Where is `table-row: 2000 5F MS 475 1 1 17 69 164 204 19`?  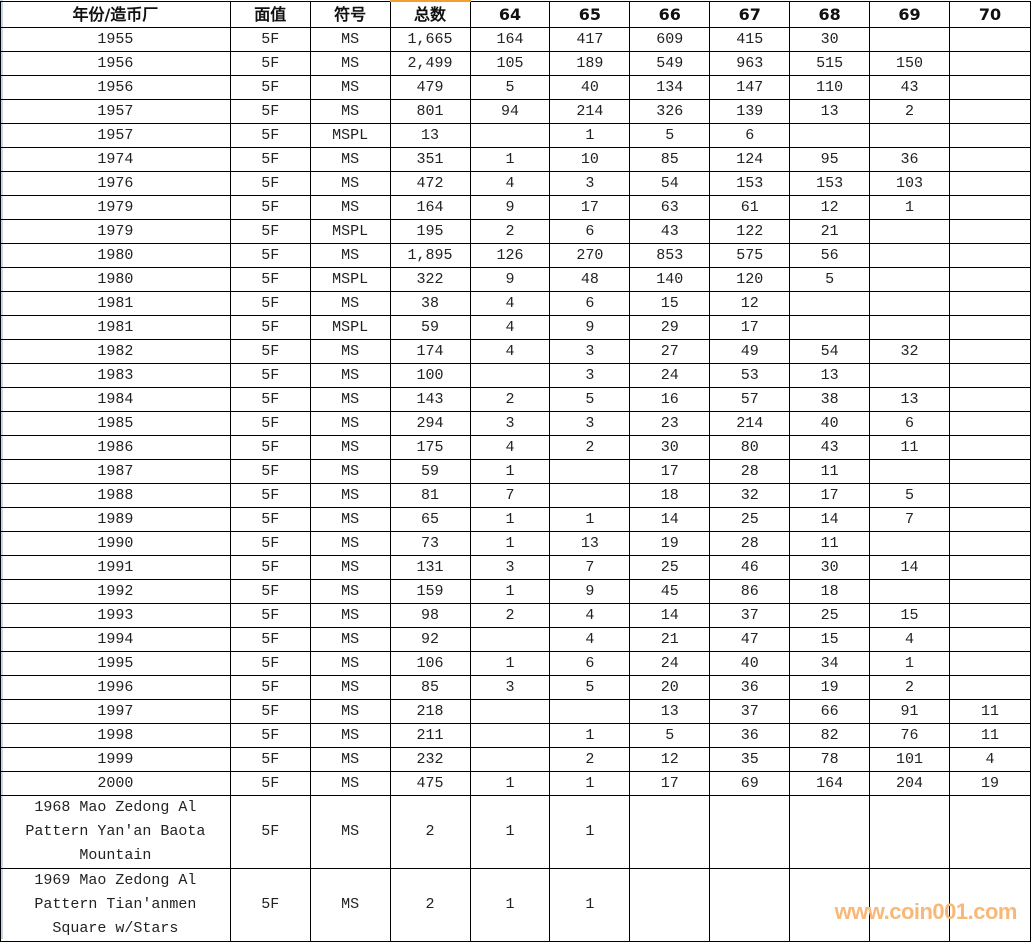 table-row: 2000 5F MS 475 1 1 17 69 164 204 19 is located at coordinates (515, 783).